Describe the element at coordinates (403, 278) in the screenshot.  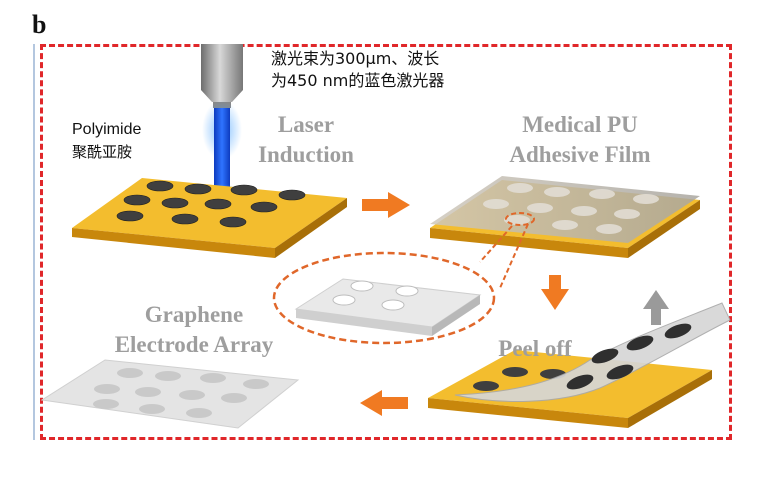
I see `zoom-callout` at that location.